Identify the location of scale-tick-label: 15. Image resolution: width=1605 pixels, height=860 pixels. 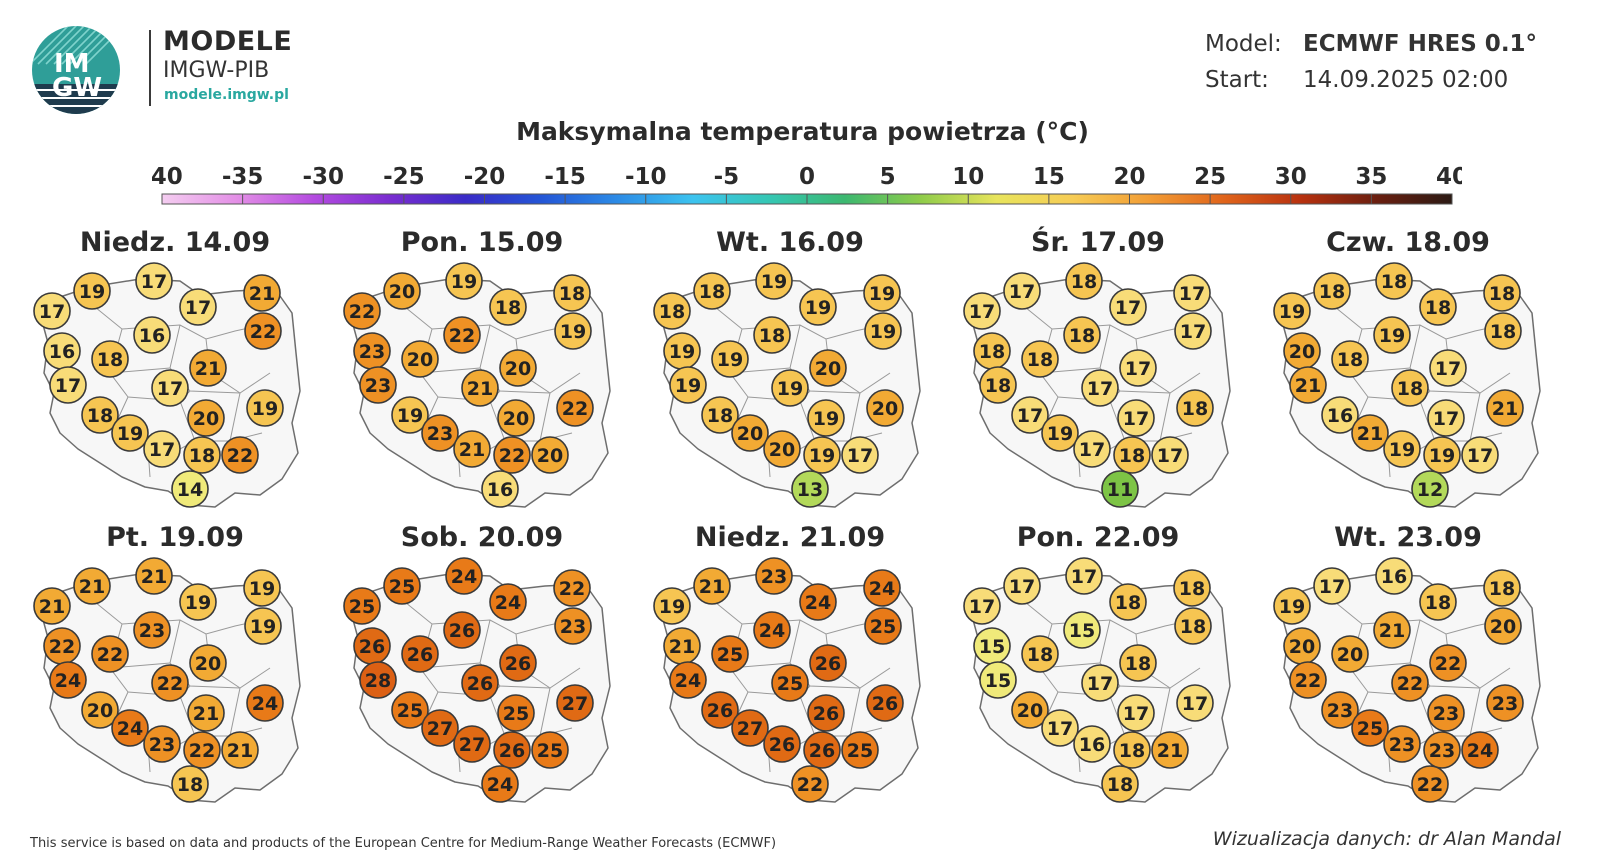
(1049, 177).